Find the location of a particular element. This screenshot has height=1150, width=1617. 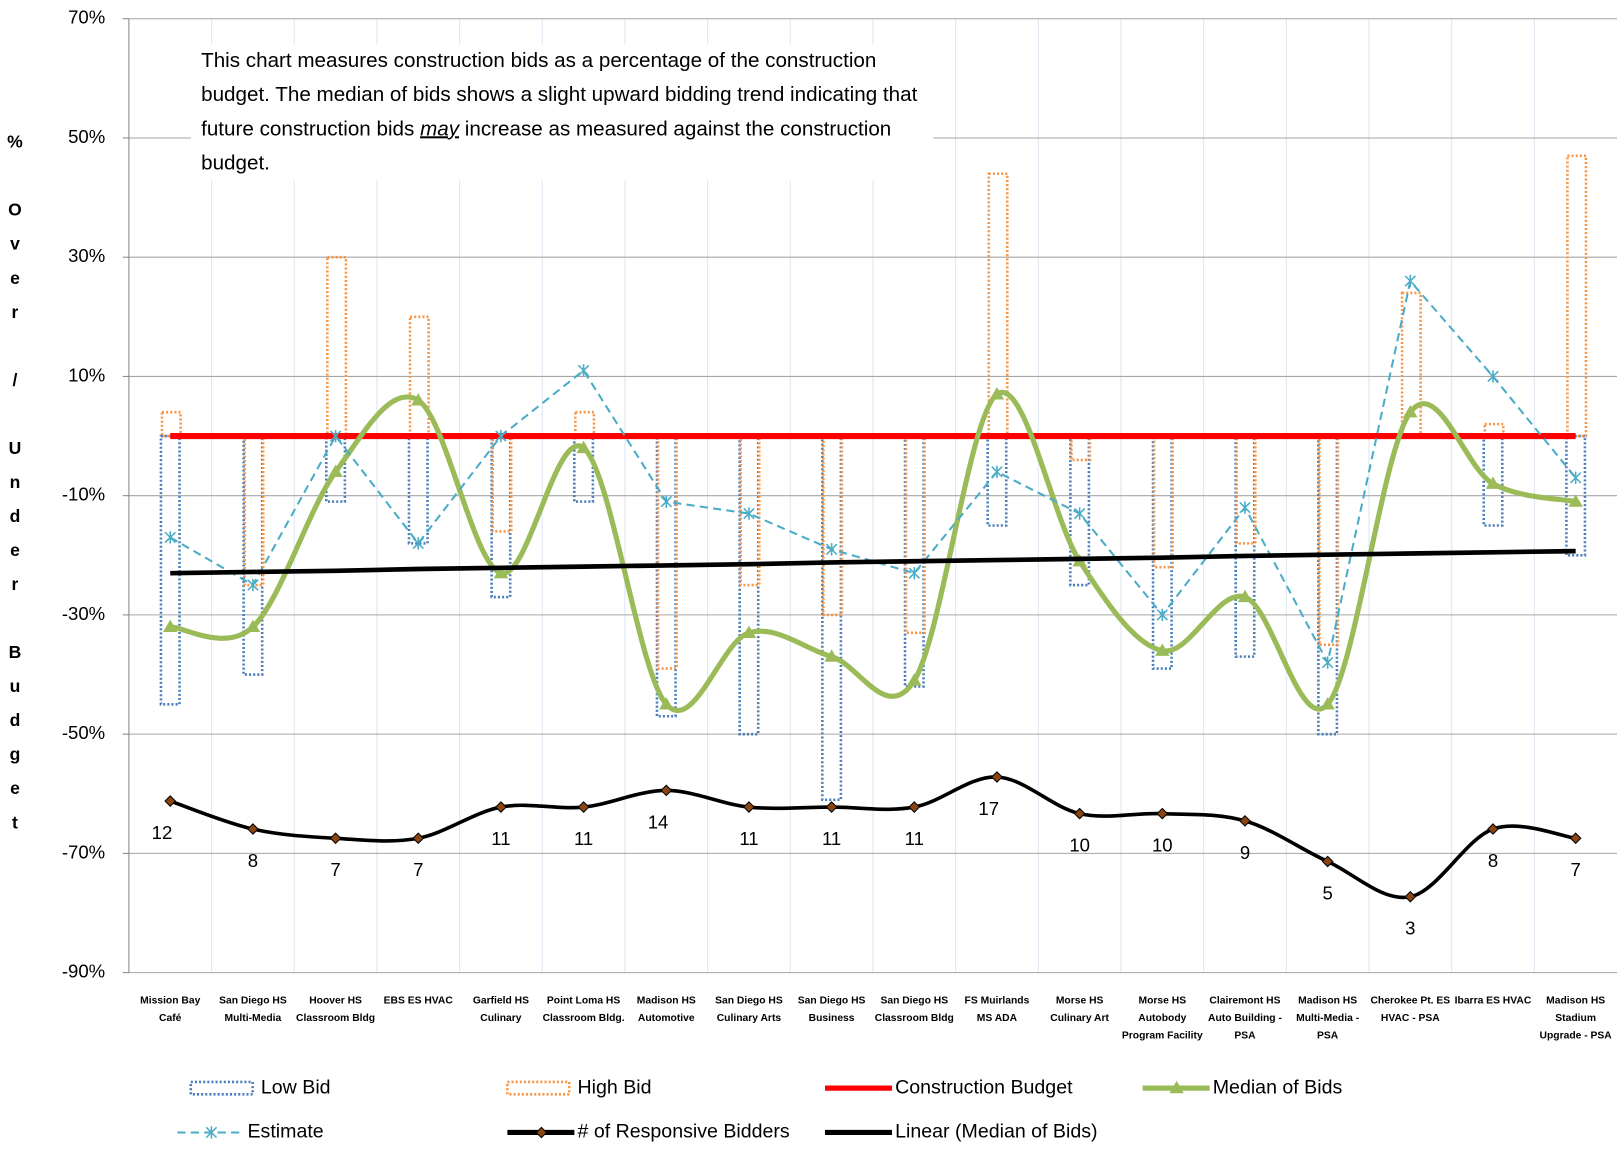

data-label: 17 is located at coordinates (988, 808).